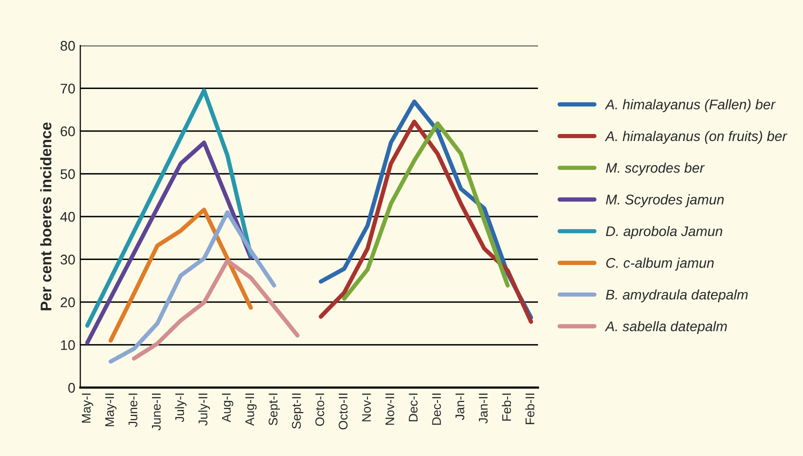 Image resolution: width=803 pixels, height=456 pixels. I want to click on x-tick-label: May-I, so click(88, 408).